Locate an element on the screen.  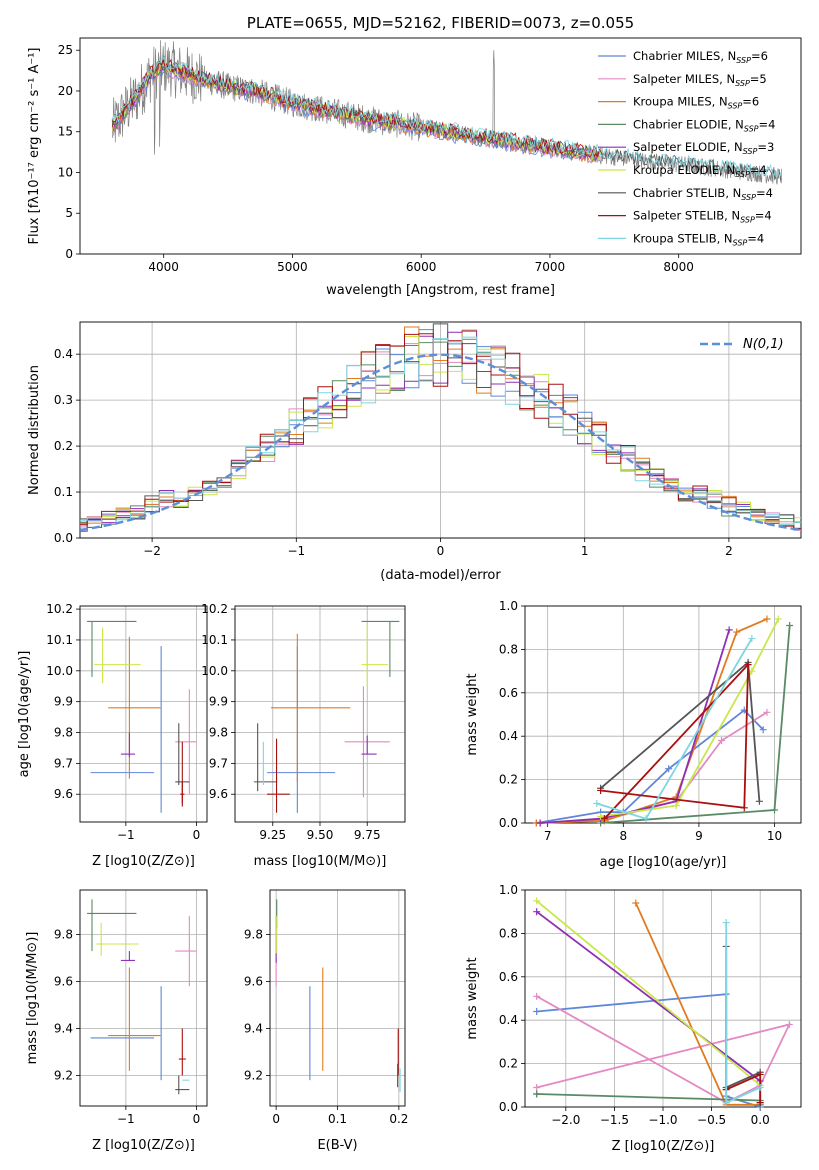
x-tick-label: −1.0 is located at coordinates (662, 1120).